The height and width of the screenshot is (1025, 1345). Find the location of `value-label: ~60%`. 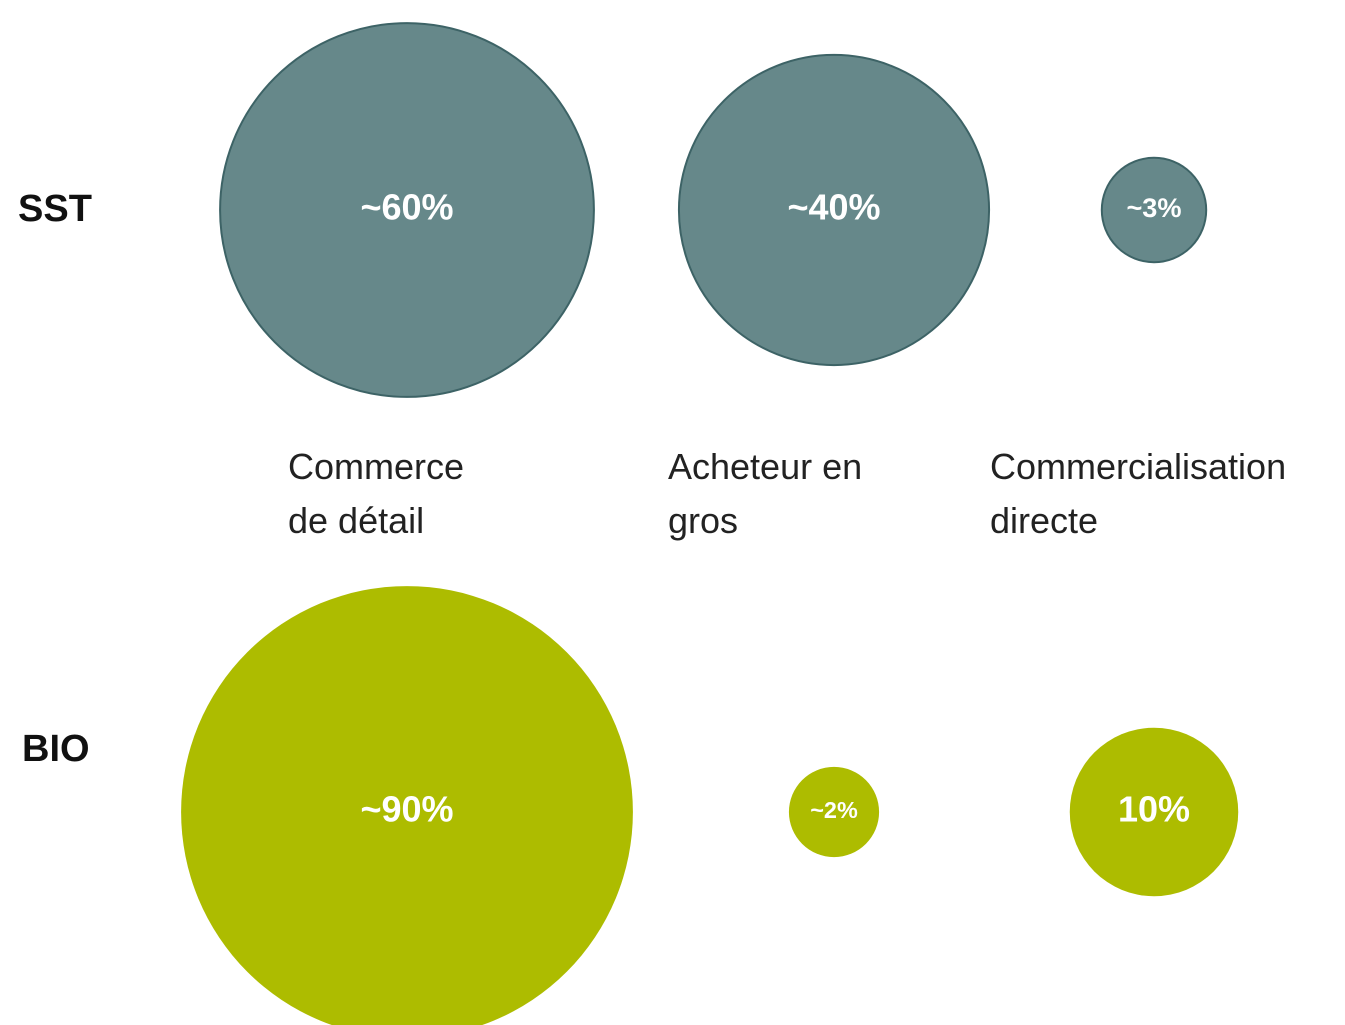

value-label: ~60% is located at coordinates (406, 207).